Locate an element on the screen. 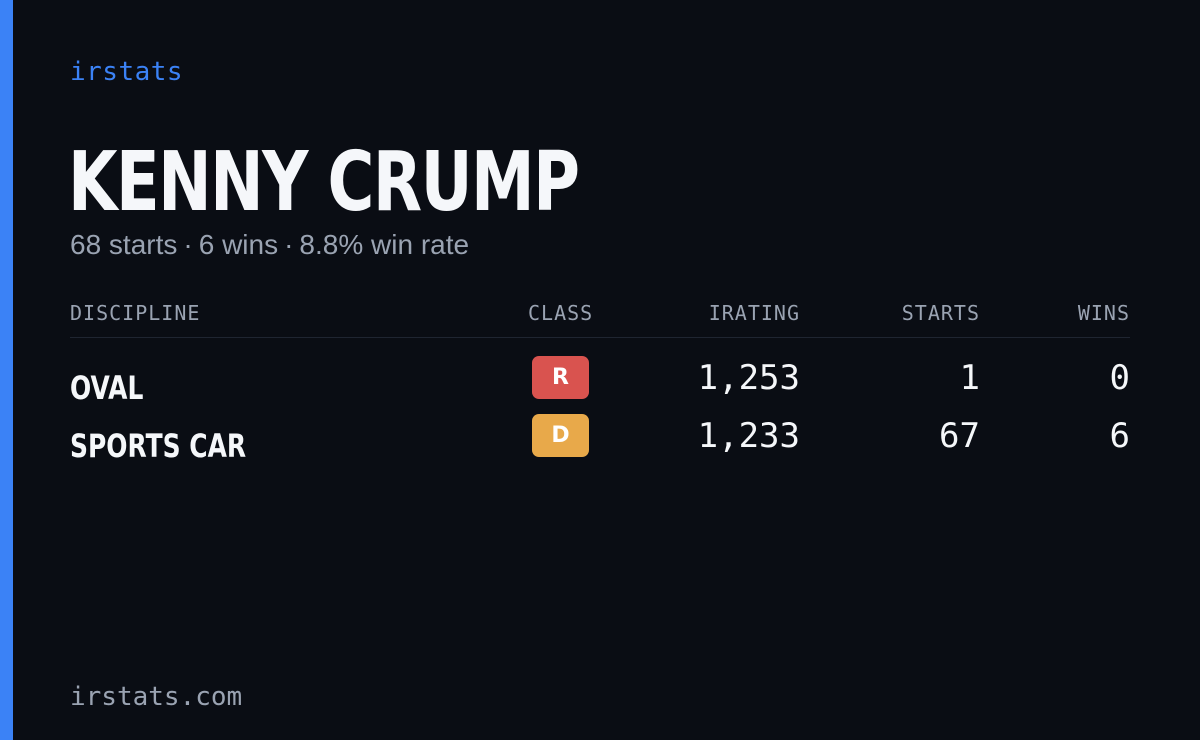  row-wins: 6 is located at coordinates (1119, 436).